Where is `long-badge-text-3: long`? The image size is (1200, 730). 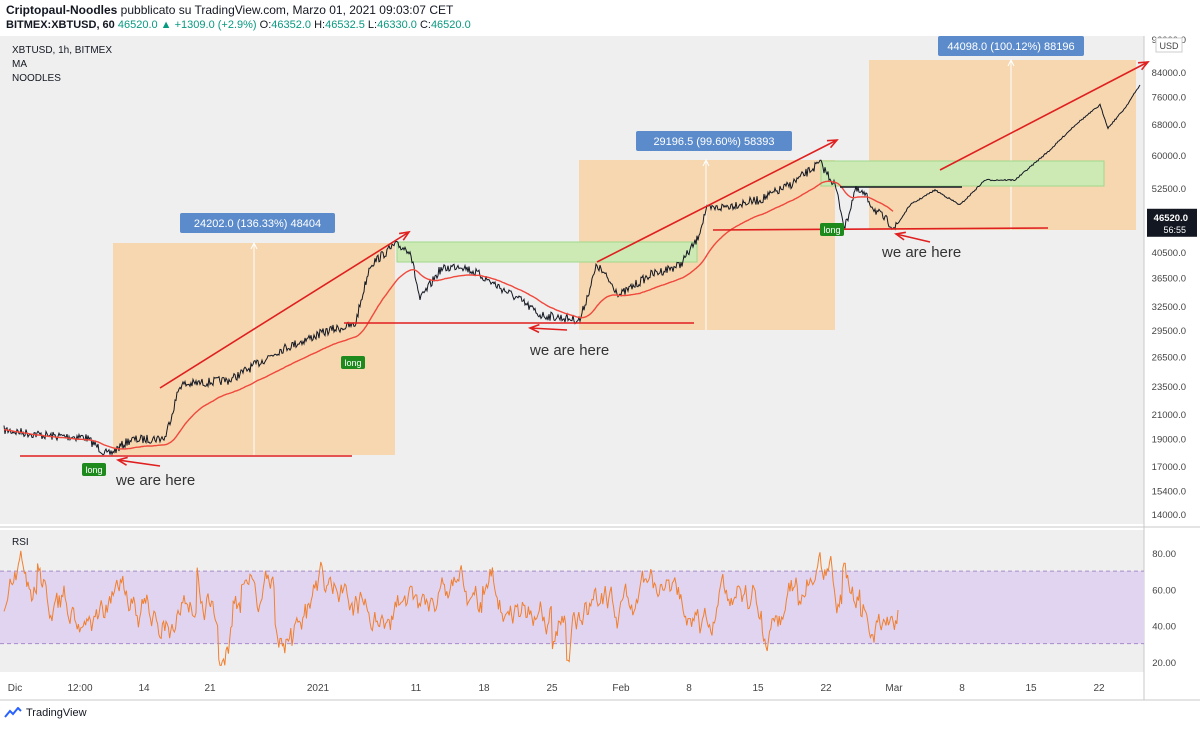
long-badge-text-3: long is located at coordinates (831, 230).